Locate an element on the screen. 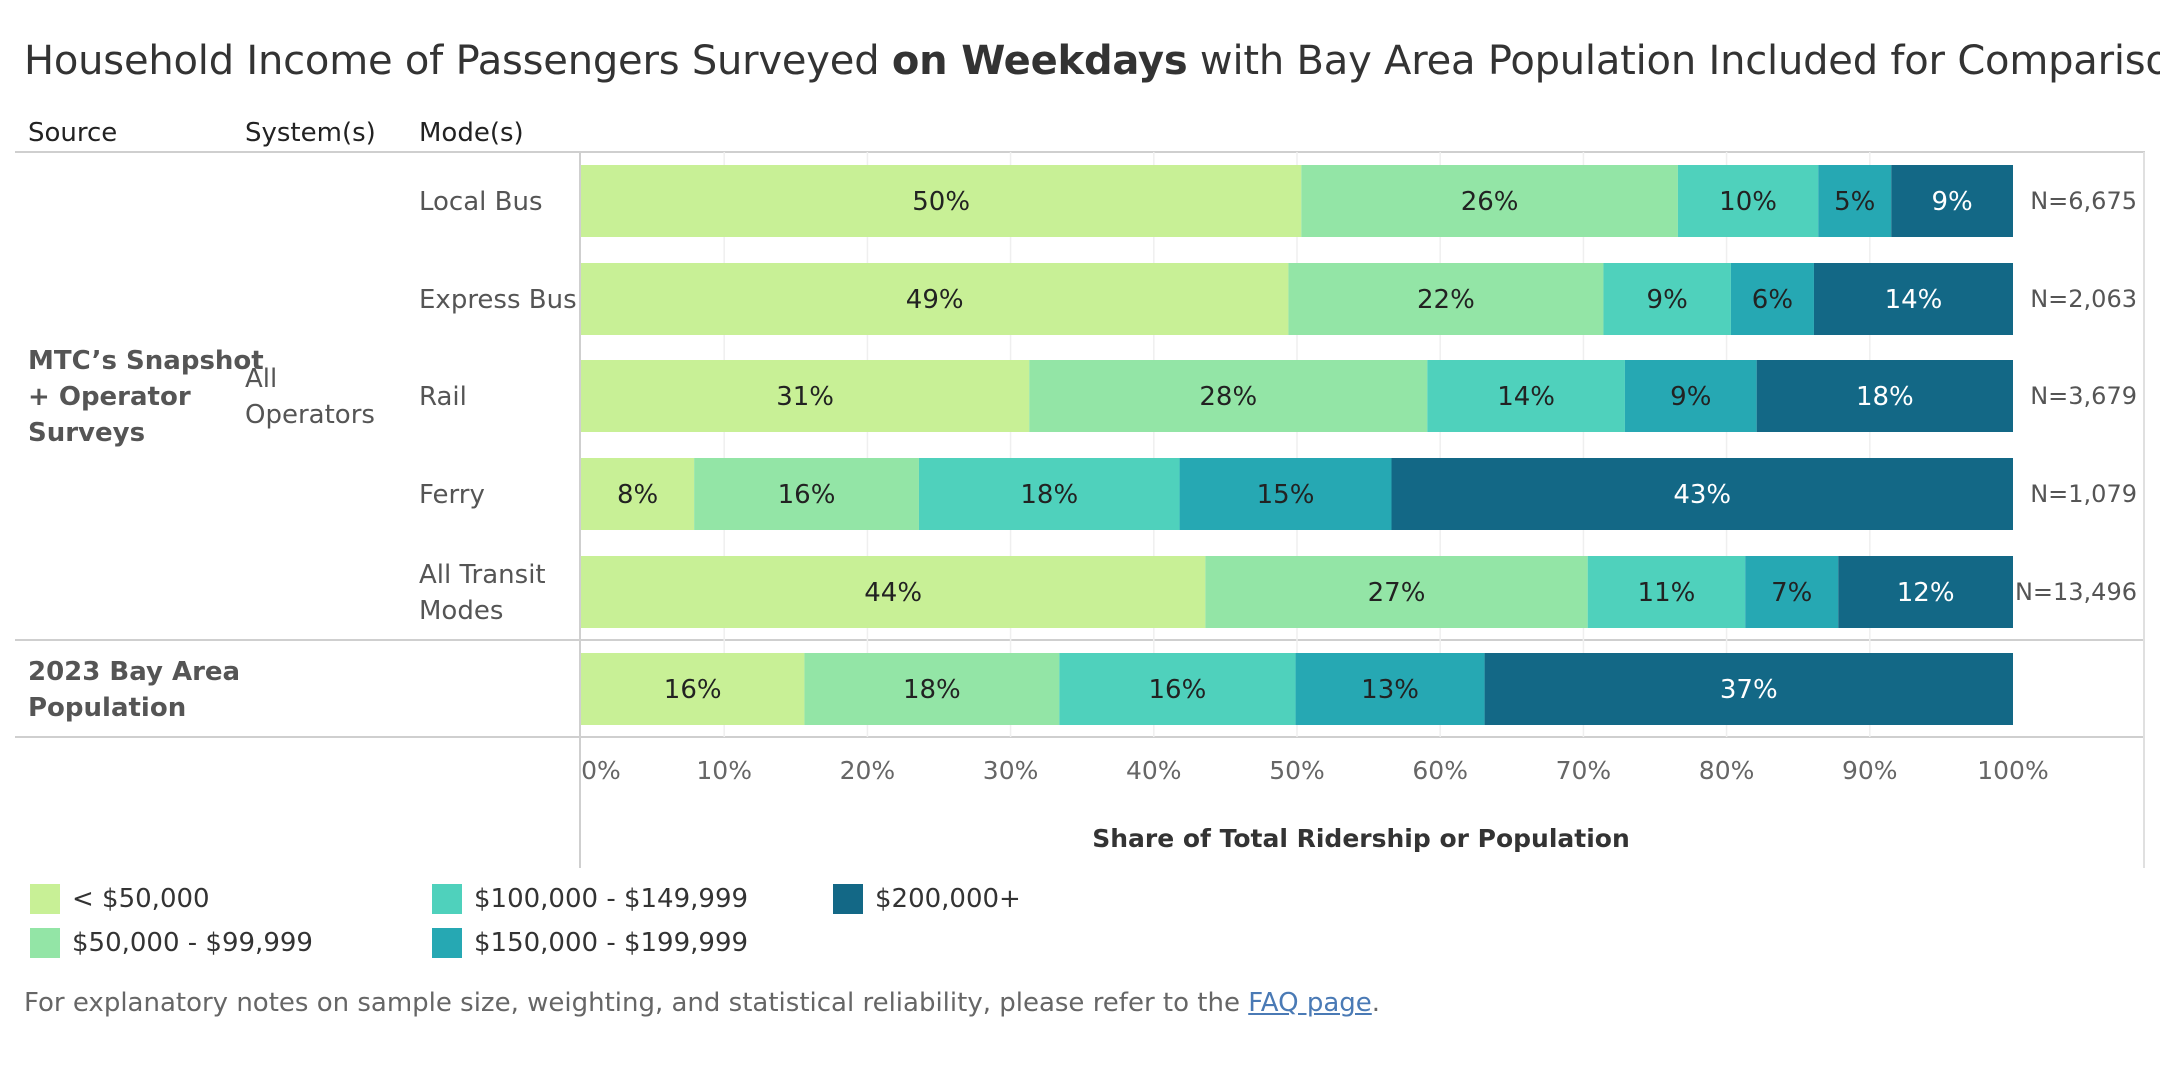 Image resolution: width=2160 pixels, height=1080 pixels. bar-data-label: 31% is located at coordinates (805, 397).